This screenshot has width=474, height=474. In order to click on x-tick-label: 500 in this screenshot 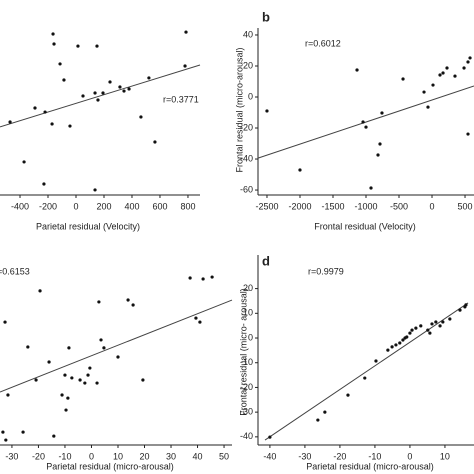, I will do `click(465, 206)`.